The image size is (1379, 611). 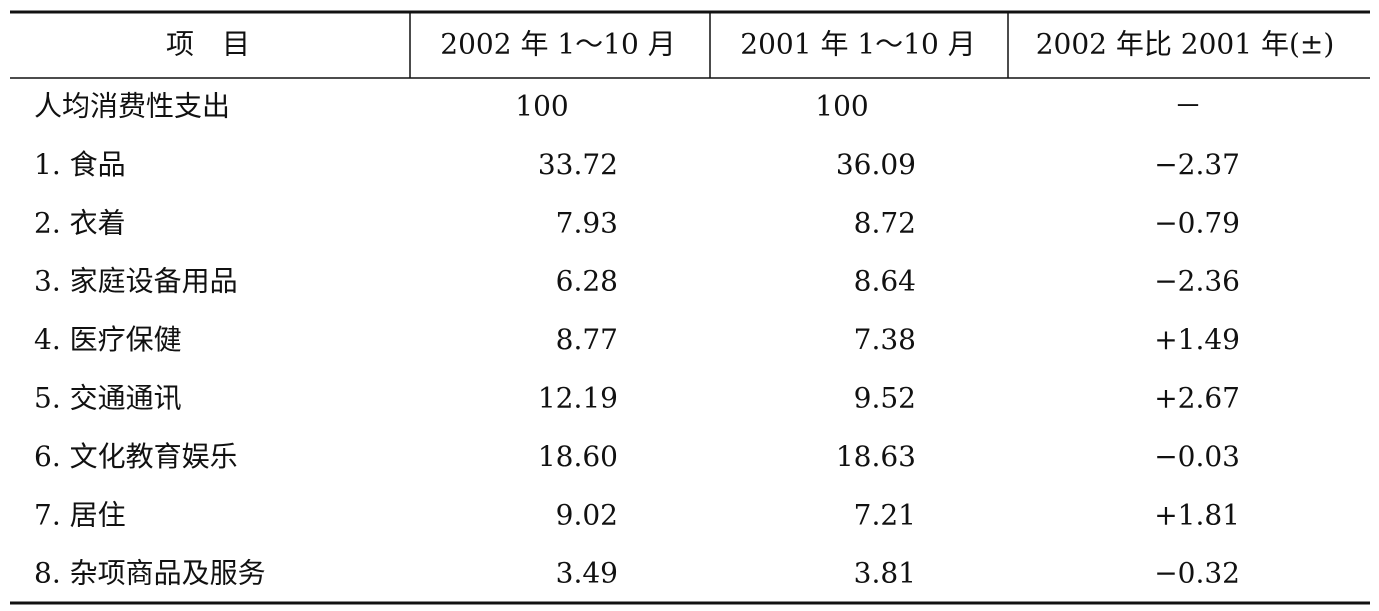 I want to click on cell-value: －, so click(x=1188, y=106).